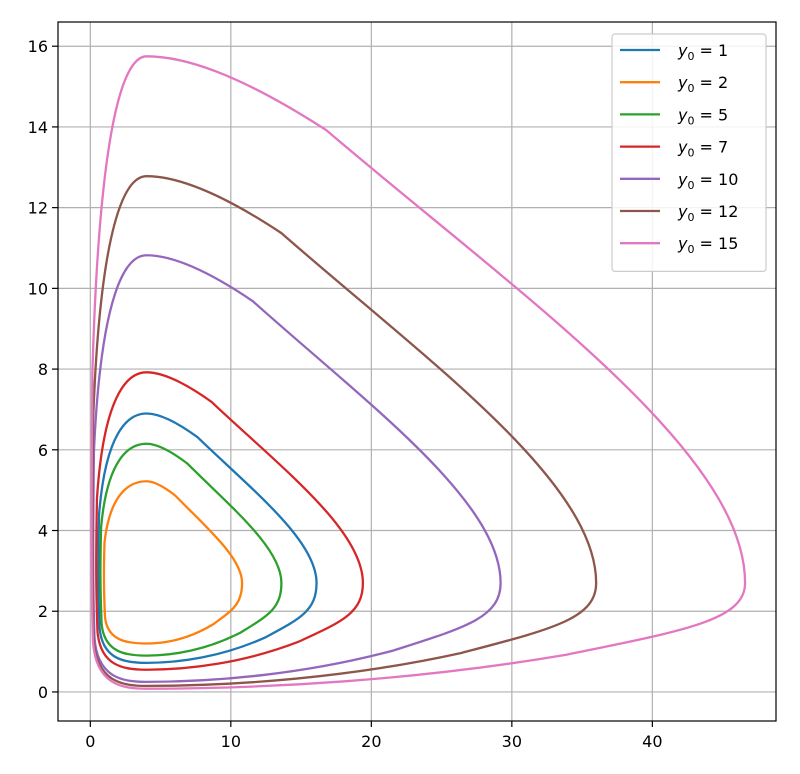  I want to click on legend-label-y0-12: y0 = 12, so click(707, 213).